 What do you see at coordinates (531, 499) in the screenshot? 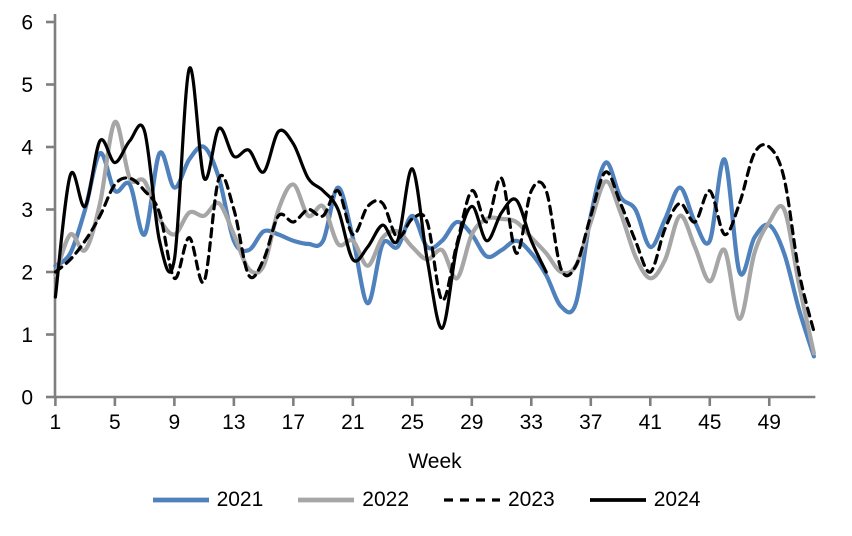
I see `legend-label-2023: 2023` at bounding box center [531, 499].